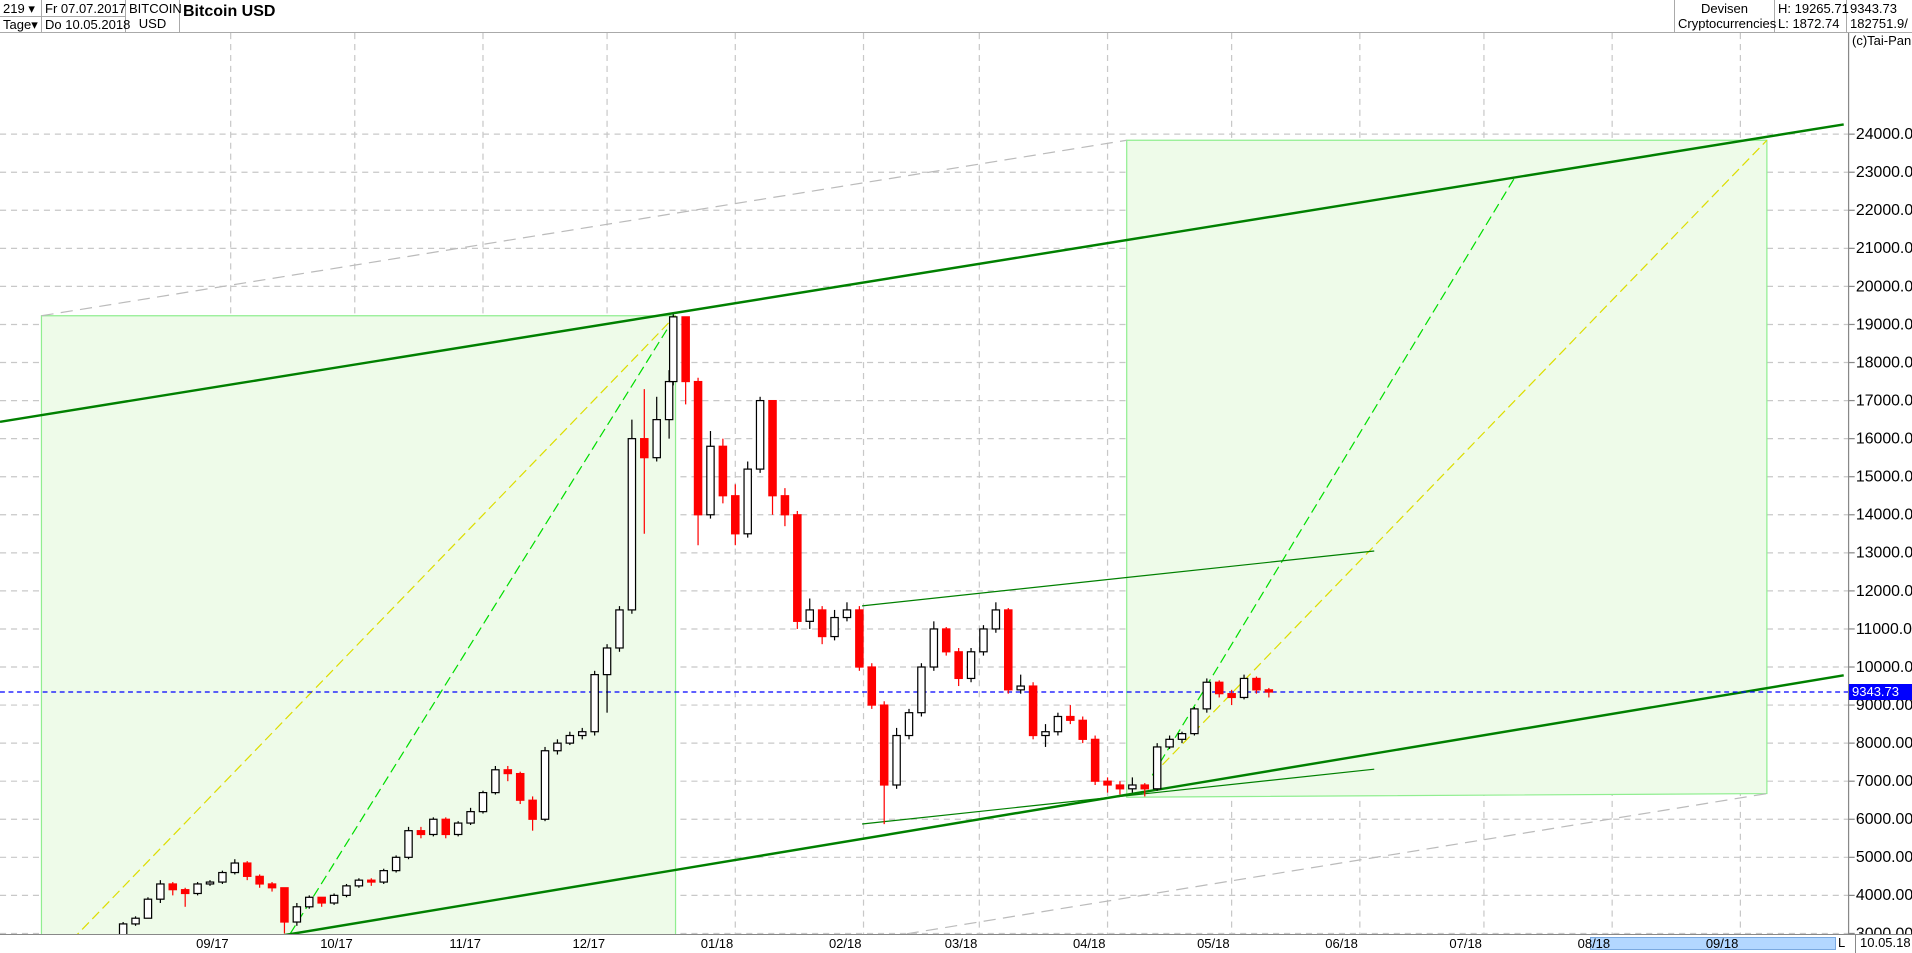 This screenshot has height=953, width=1912. I want to click on time-tick-label: 08/18, so click(1594, 943).